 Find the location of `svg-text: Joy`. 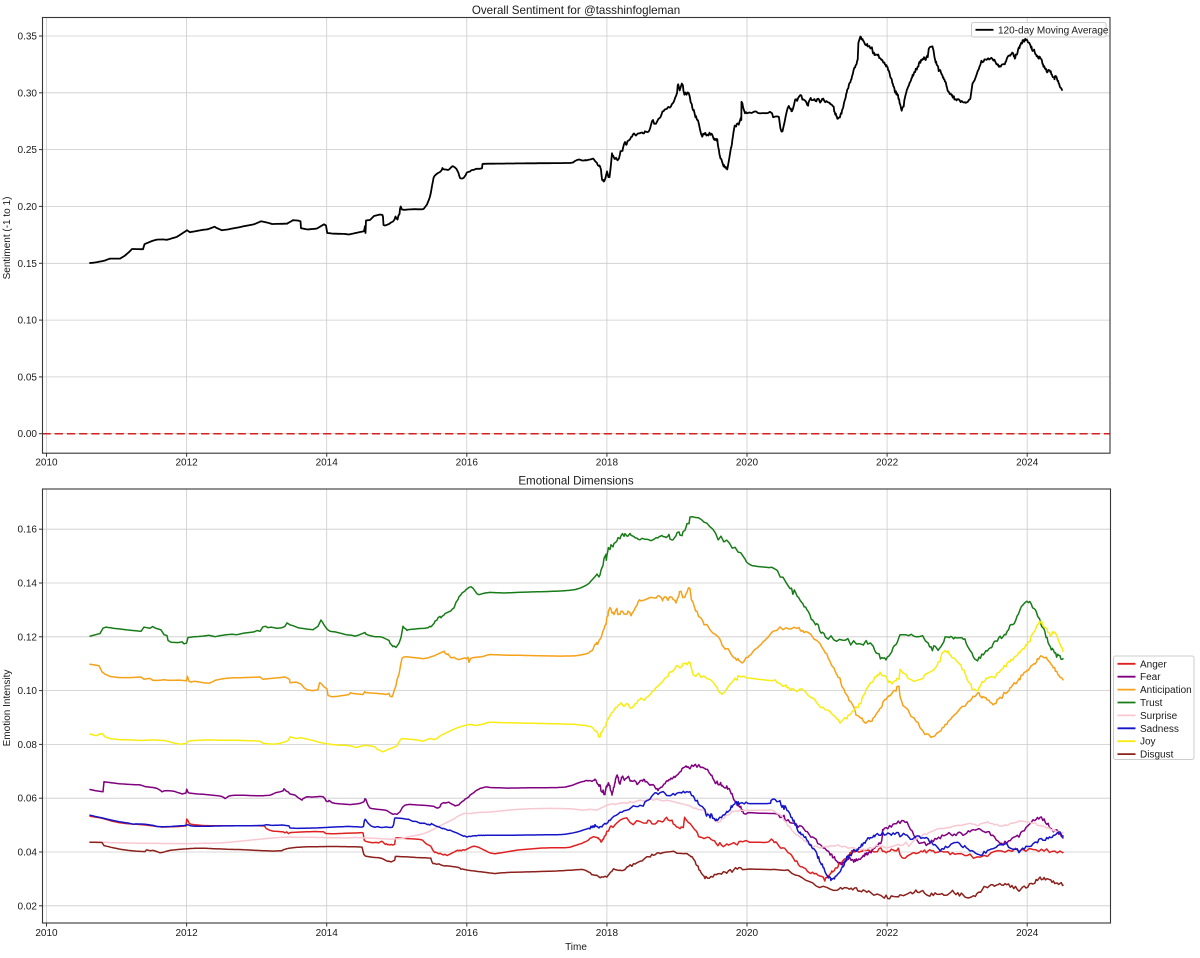

svg-text: Joy is located at coordinates (1148, 742).